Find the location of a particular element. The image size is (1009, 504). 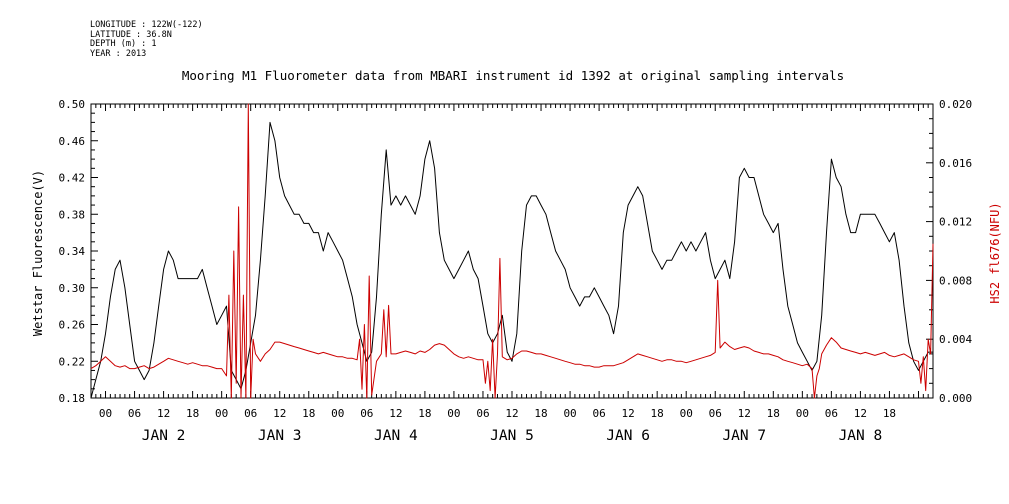

y-left-tick-label: 0.42 is located at coordinates (72, 178).